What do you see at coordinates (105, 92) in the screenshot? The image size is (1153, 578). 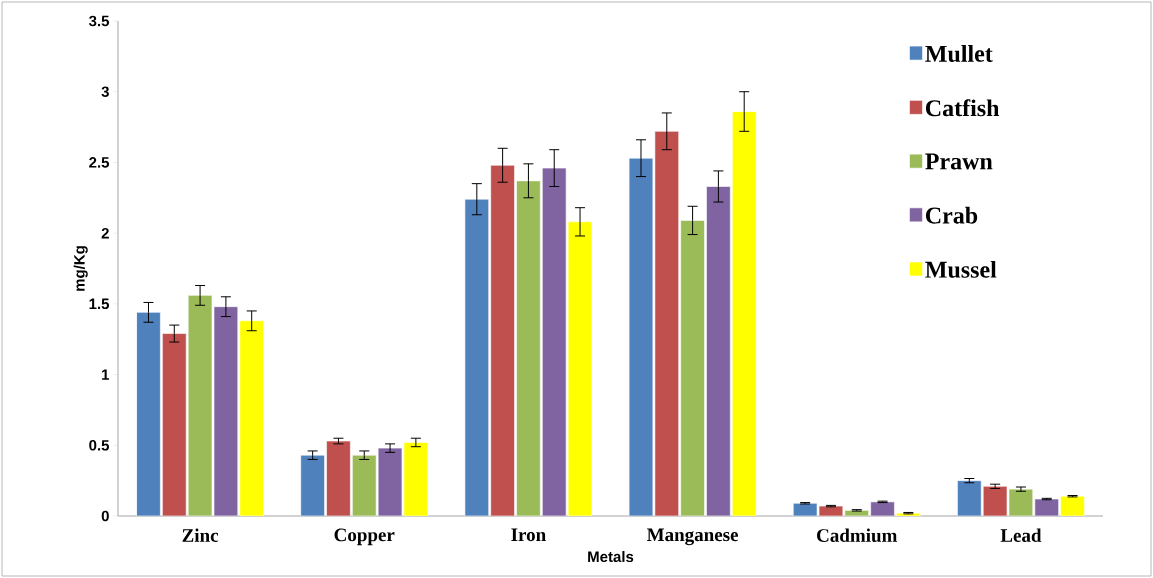 I see `y-tick-label: 3` at bounding box center [105, 92].